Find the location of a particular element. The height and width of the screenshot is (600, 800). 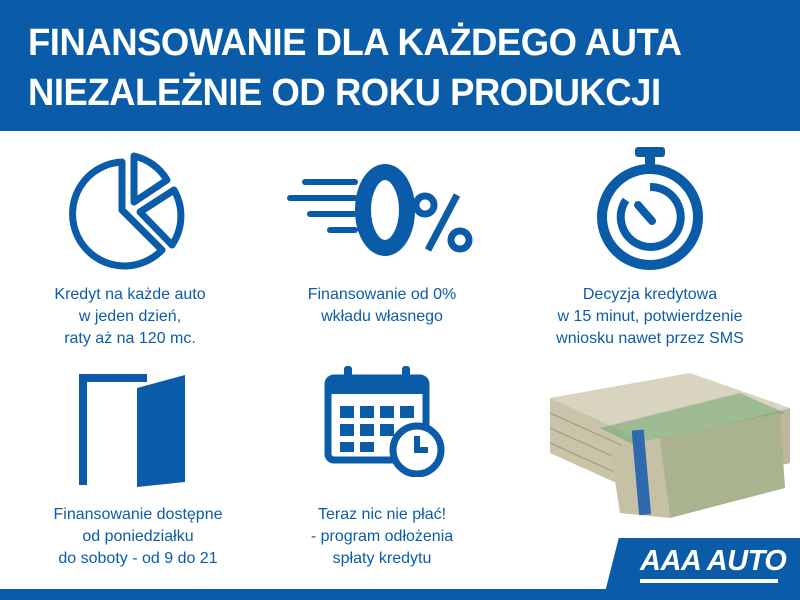

headline-line-1: FINANSOWANIE DLA KAŻDEGO AUTA is located at coordinates (355, 43).